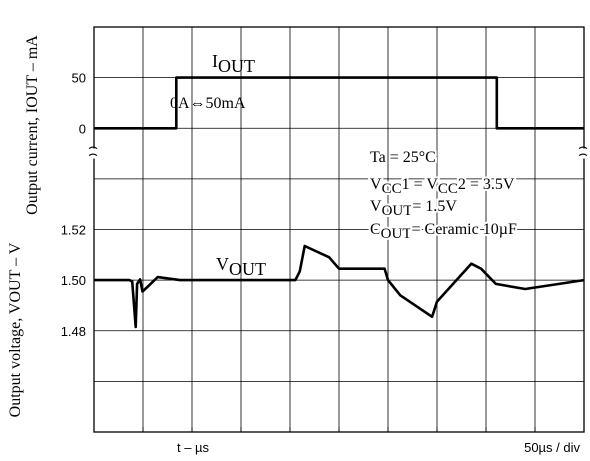 The height and width of the screenshot is (461, 590). I want to click on iout-trace, so click(339, 103).